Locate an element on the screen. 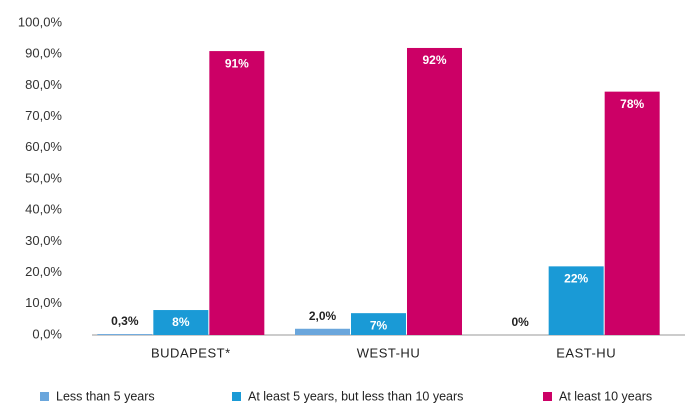 The width and height of the screenshot is (685, 404). legend-label: Less than 5 years is located at coordinates (105, 396).